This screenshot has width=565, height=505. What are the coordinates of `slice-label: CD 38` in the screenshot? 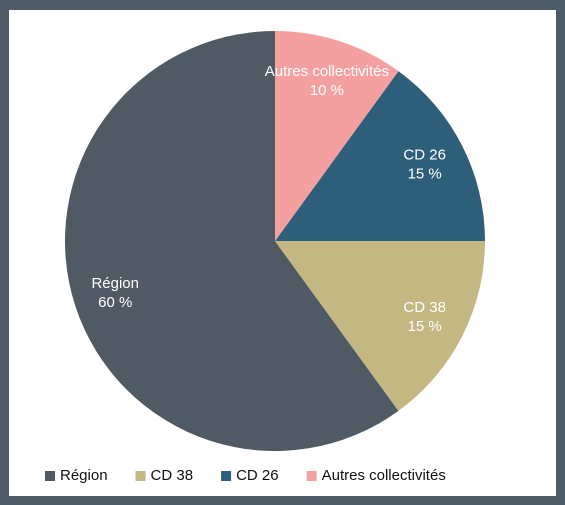 It's located at (424, 307).